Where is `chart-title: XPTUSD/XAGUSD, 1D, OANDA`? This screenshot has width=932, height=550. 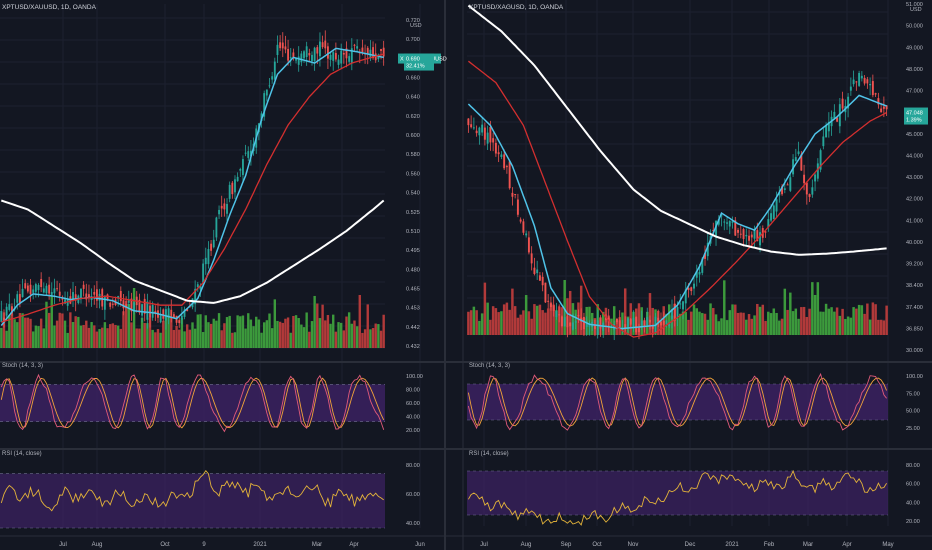
chart-title: XPTUSD/XAGUSD, 1D, OANDA is located at coordinates (516, 7).